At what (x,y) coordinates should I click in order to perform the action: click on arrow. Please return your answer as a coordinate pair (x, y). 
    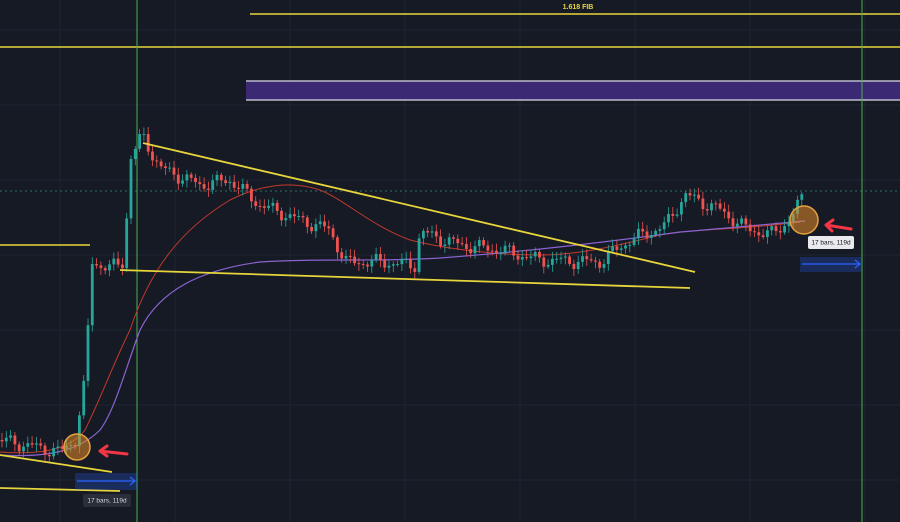
    Looking at the image, I should click on (838, 225).